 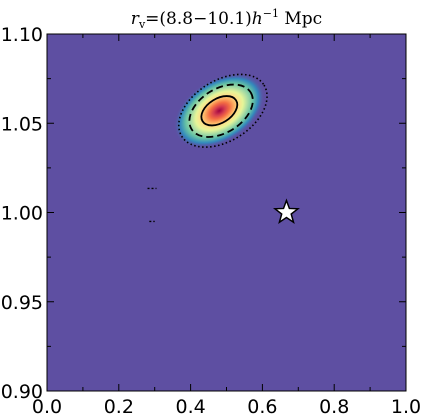 I want to click on x-tick-label: 0.2, so click(x=119, y=405).